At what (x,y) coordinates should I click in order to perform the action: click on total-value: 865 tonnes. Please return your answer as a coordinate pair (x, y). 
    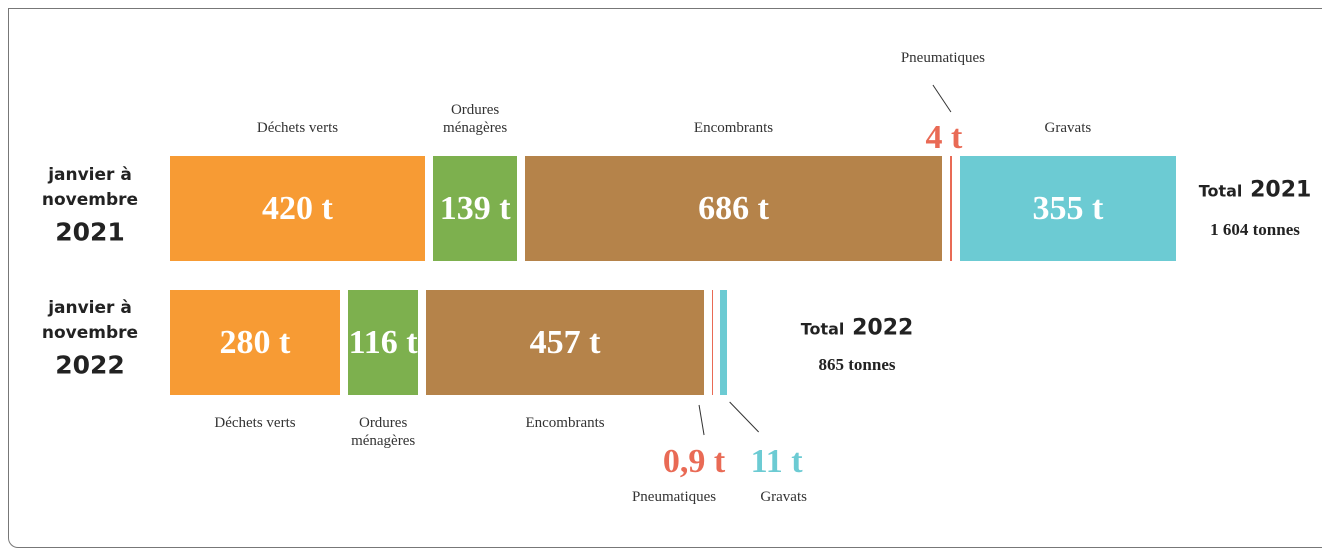
    Looking at the image, I should click on (857, 364).